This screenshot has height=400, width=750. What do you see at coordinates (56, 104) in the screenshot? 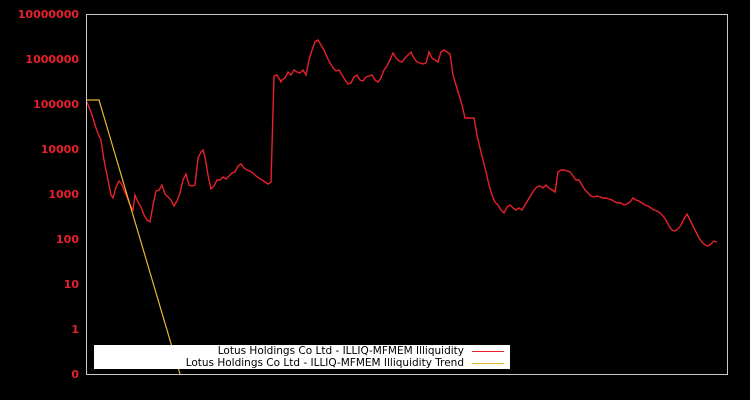
I see `y-tick-label: 100000` at bounding box center [56, 104].